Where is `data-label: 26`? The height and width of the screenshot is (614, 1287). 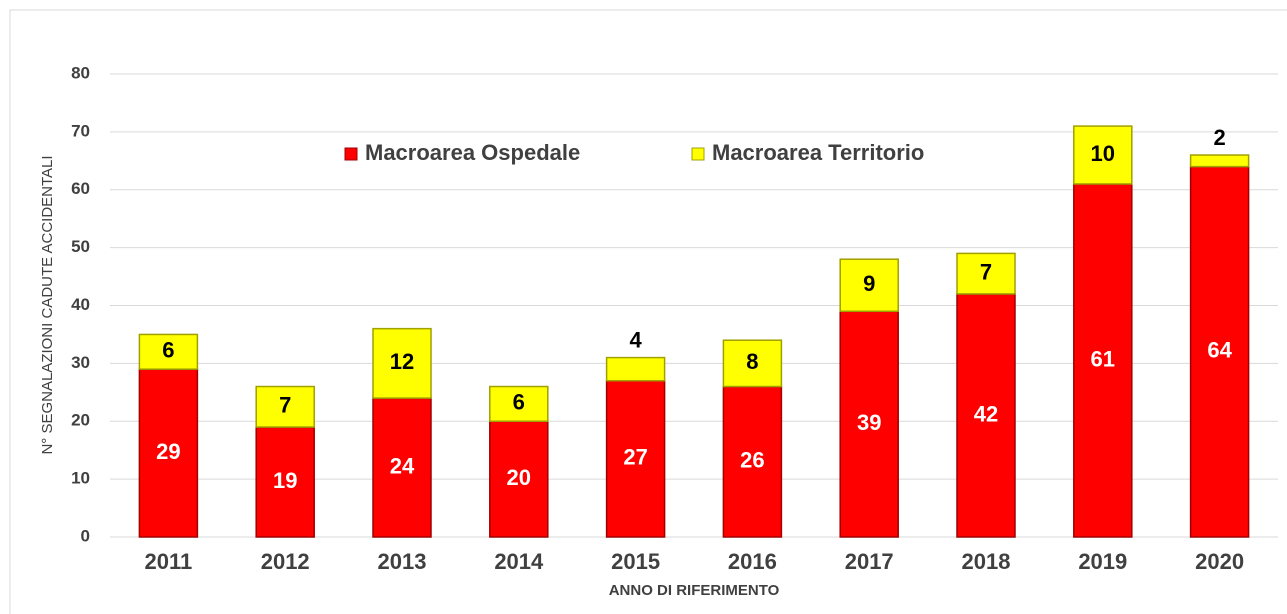
data-label: 26 is located at coordinates (752, 460).